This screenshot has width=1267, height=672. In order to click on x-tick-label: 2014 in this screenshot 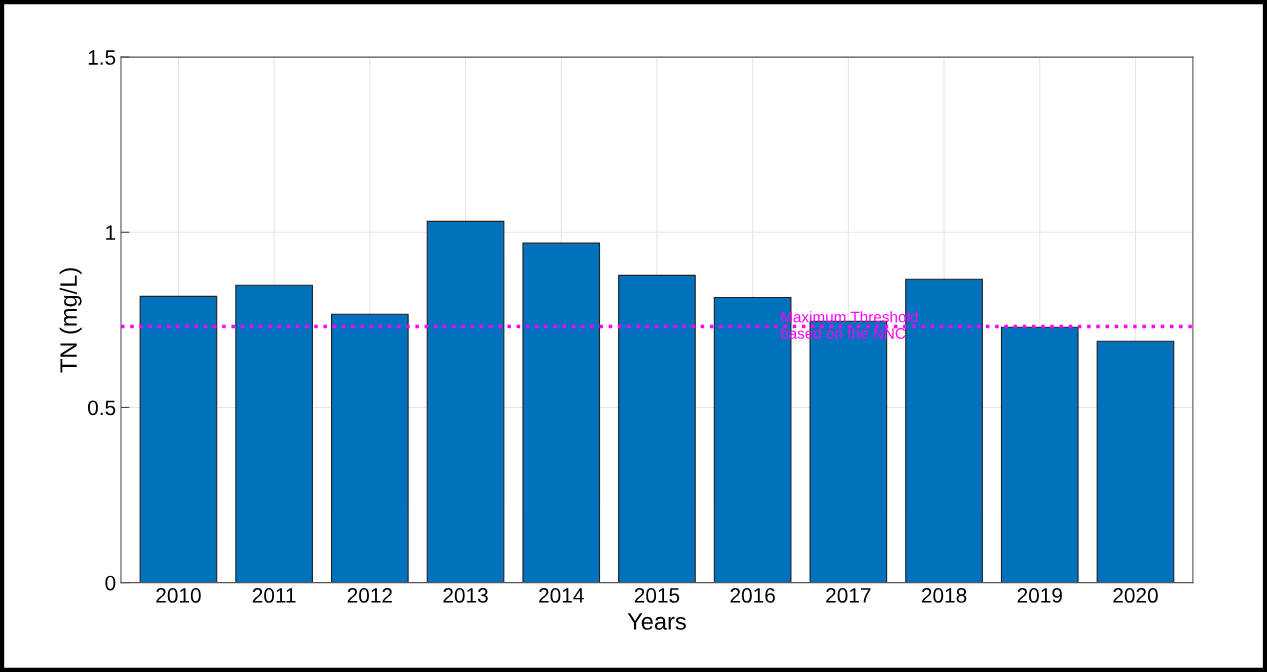, I will do `click(561, 595)`.